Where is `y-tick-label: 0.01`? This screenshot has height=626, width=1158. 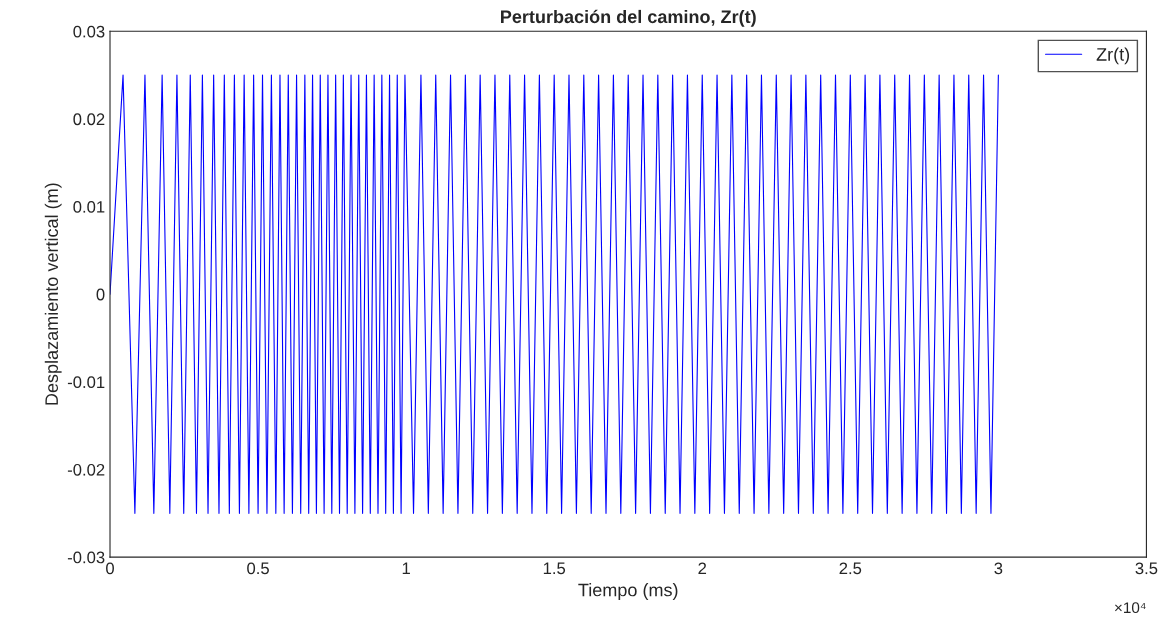 y-tick-label: 0.01 is located at coordinates (89, 206).